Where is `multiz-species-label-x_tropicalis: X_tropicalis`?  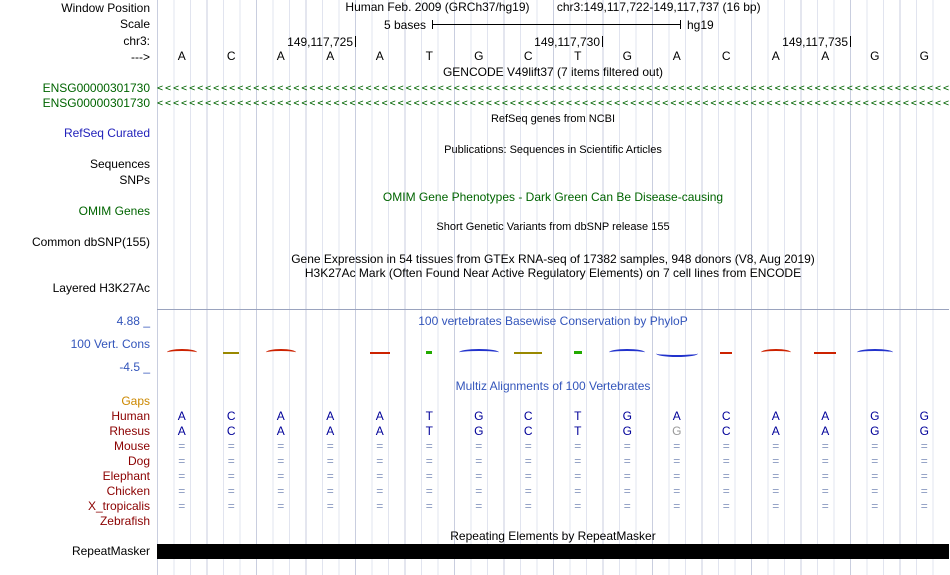
multiz-species-label-x_tropicalis: X_tropicalis is located at coordinates (118, 506).